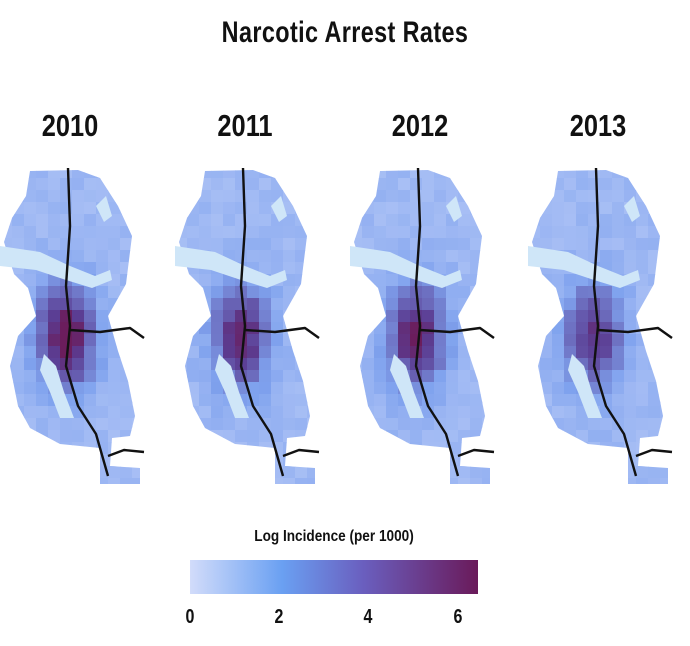 The width and height of the screenshot is (690, 646). What do you see at coordinates (603, 295) in the screenshot?
I see `map-panel-2013: 2013` at bounding box center [603, 295].